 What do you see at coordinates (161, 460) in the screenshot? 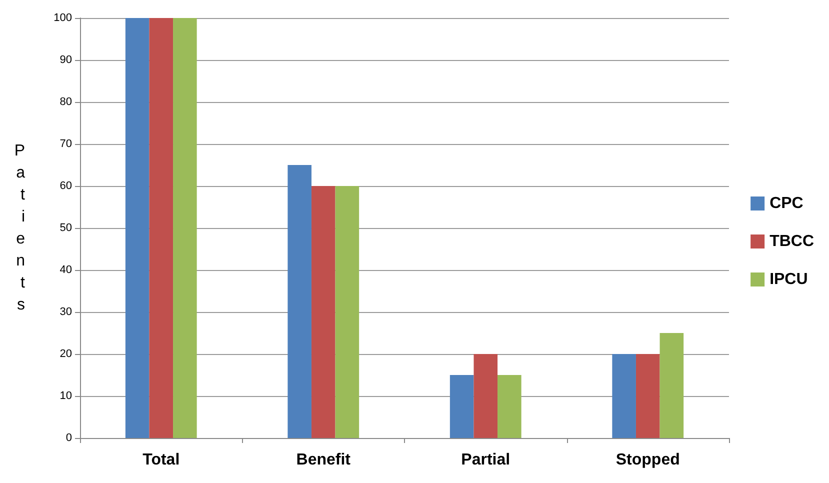
I see `x-tick-label: Total` at bounding box center [161, 460].